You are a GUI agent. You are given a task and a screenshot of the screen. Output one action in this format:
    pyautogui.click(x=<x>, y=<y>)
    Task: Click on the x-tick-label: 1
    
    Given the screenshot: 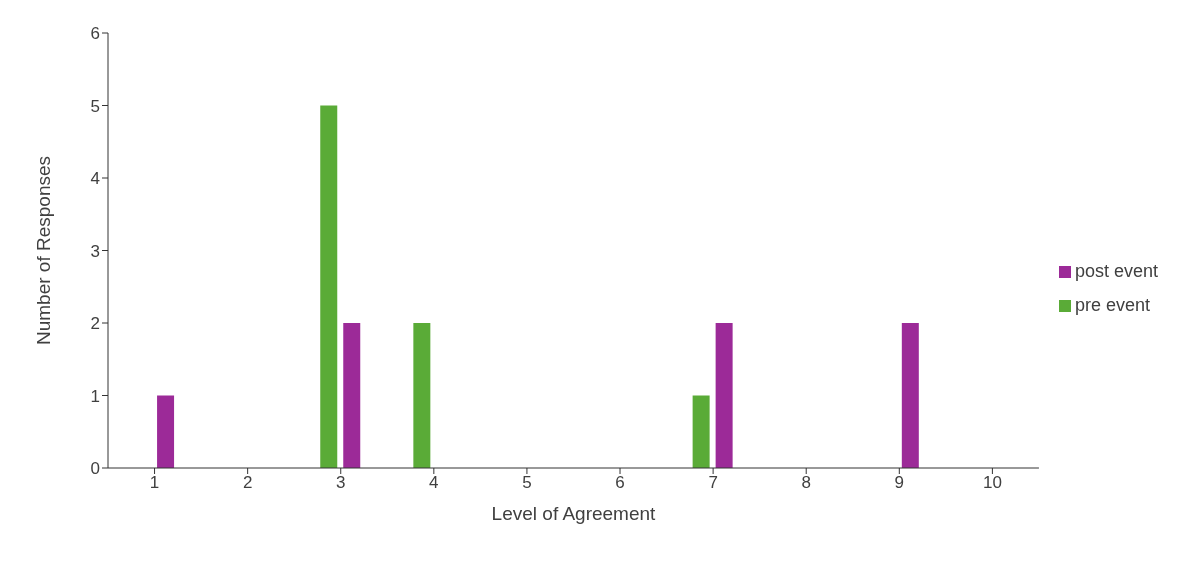 What is the action you would take?
    pyautogui.click(x=154, y=483)
    